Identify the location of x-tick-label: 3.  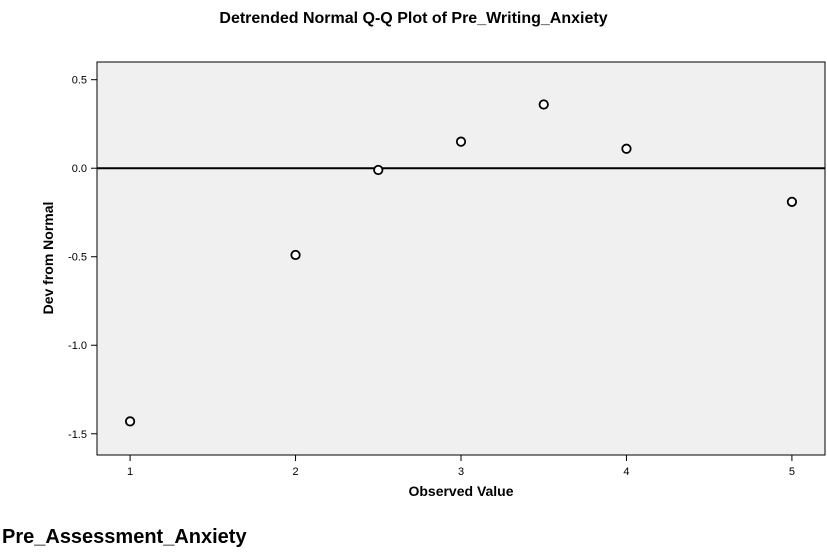
(461, 472).